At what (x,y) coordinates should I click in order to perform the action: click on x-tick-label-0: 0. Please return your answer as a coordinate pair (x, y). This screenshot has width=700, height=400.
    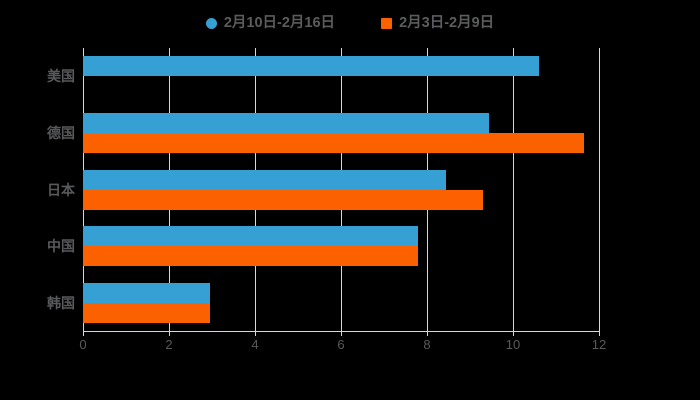
    Looking at the image, I should click on (83, 344).